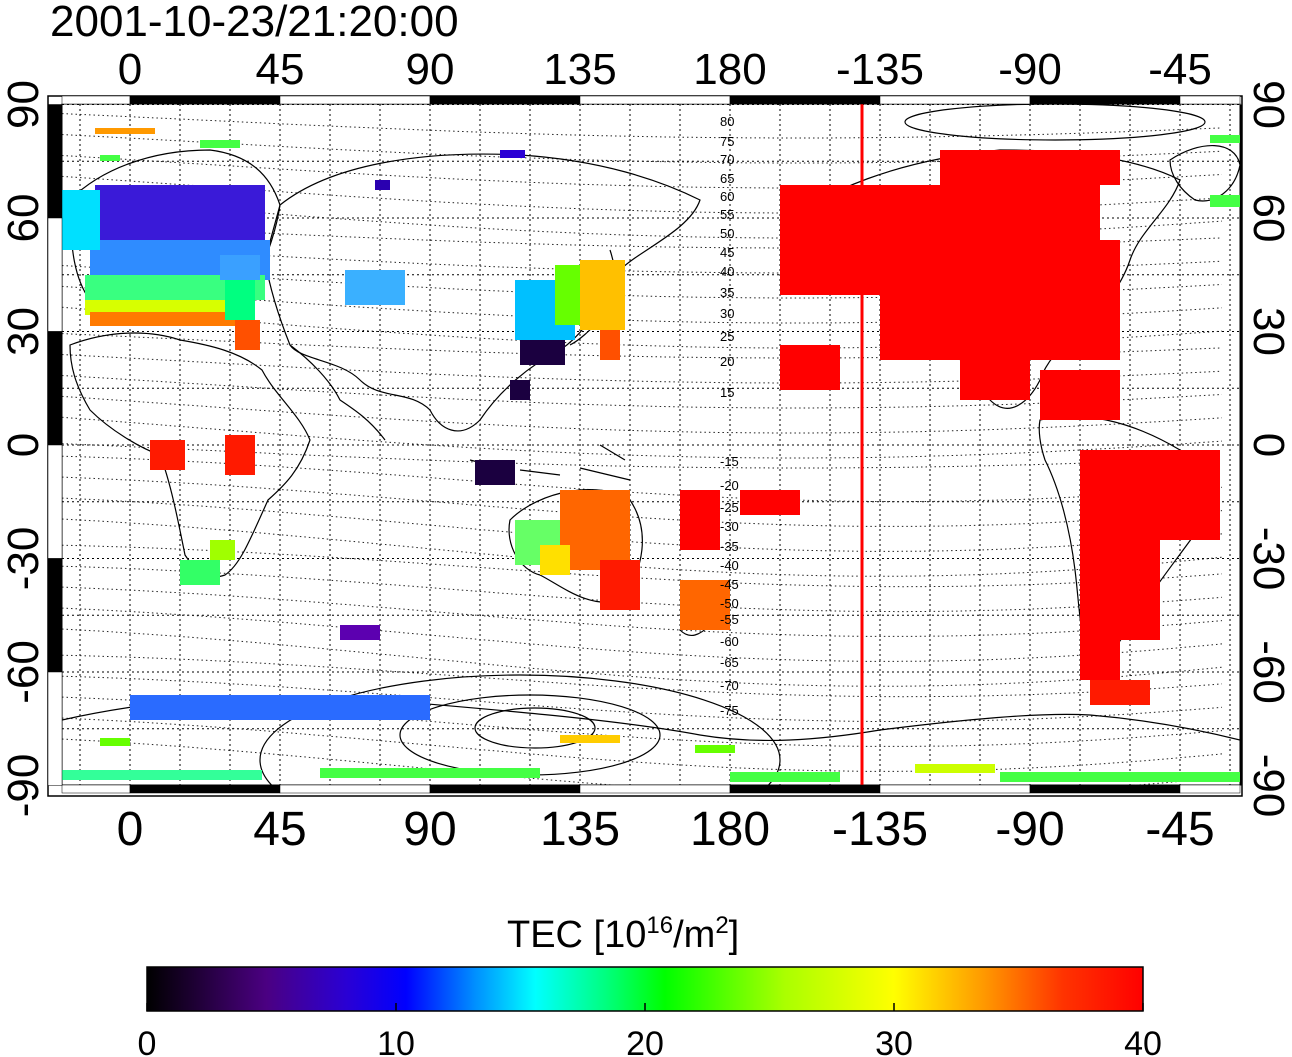  Describe the element at coordinates (623, 934) in the screenshot. I see `colorbar-title: TEC [1016/m2]` at that location.